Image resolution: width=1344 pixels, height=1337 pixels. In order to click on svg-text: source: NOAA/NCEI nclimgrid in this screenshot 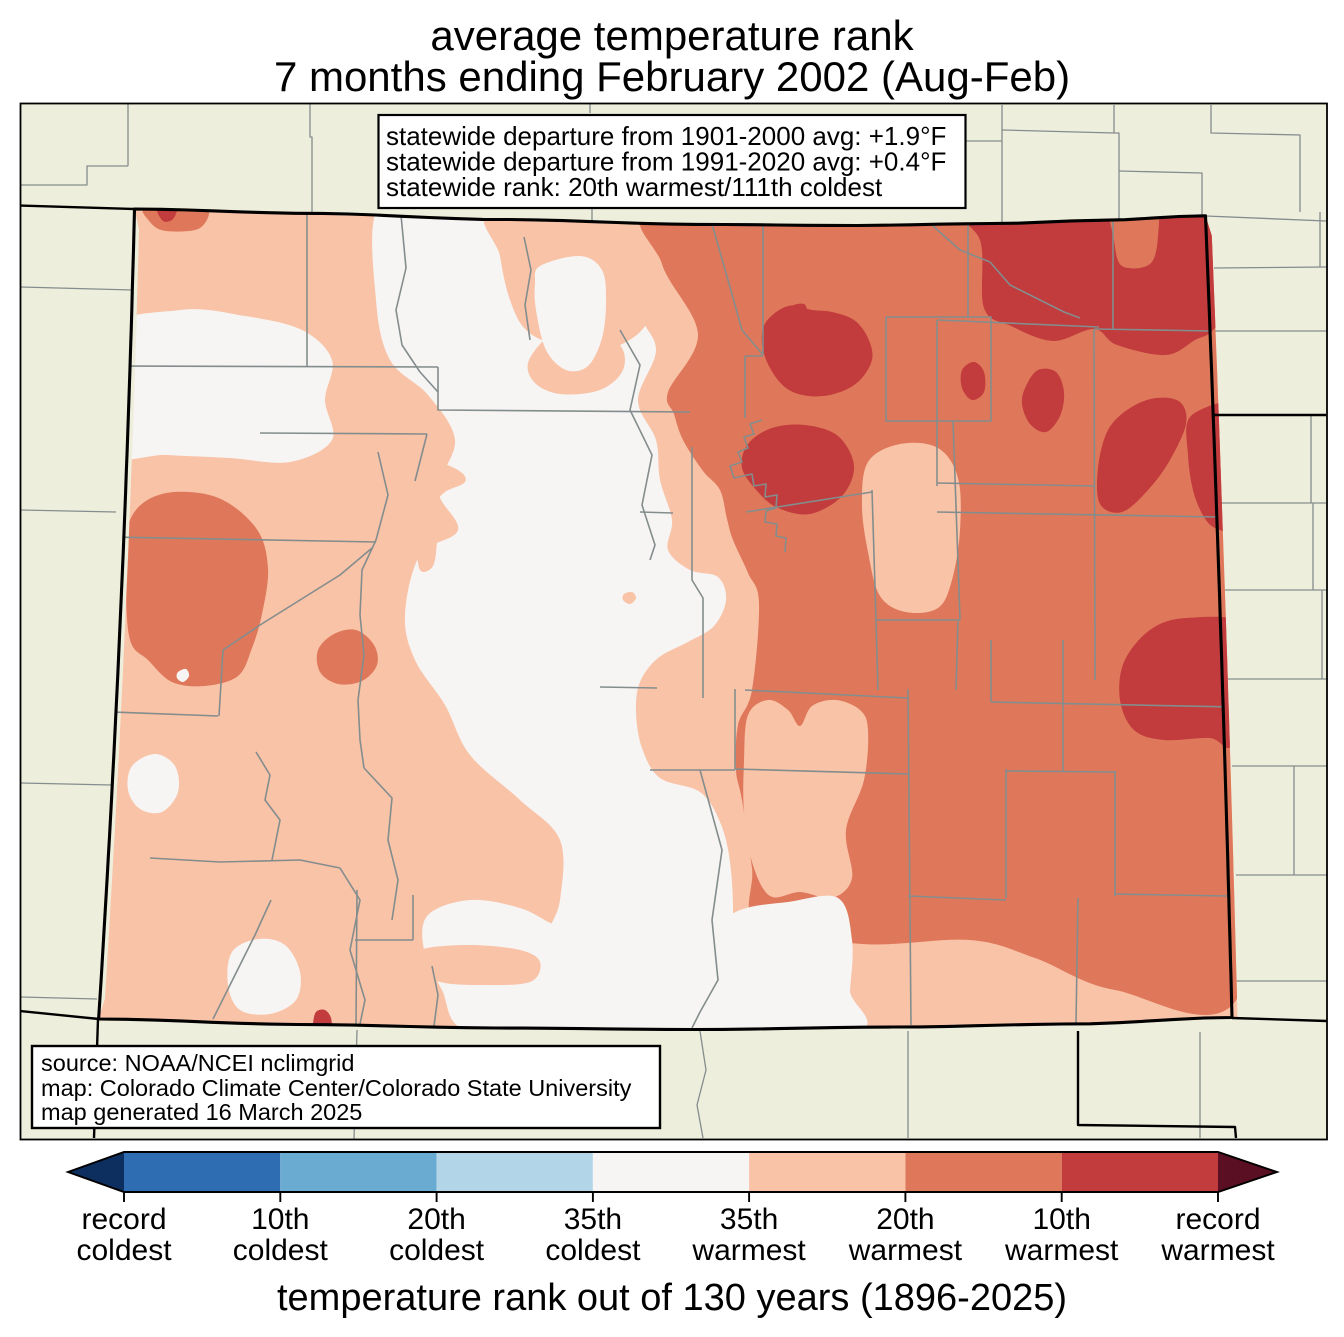, I will do `click(197, 1063)`.